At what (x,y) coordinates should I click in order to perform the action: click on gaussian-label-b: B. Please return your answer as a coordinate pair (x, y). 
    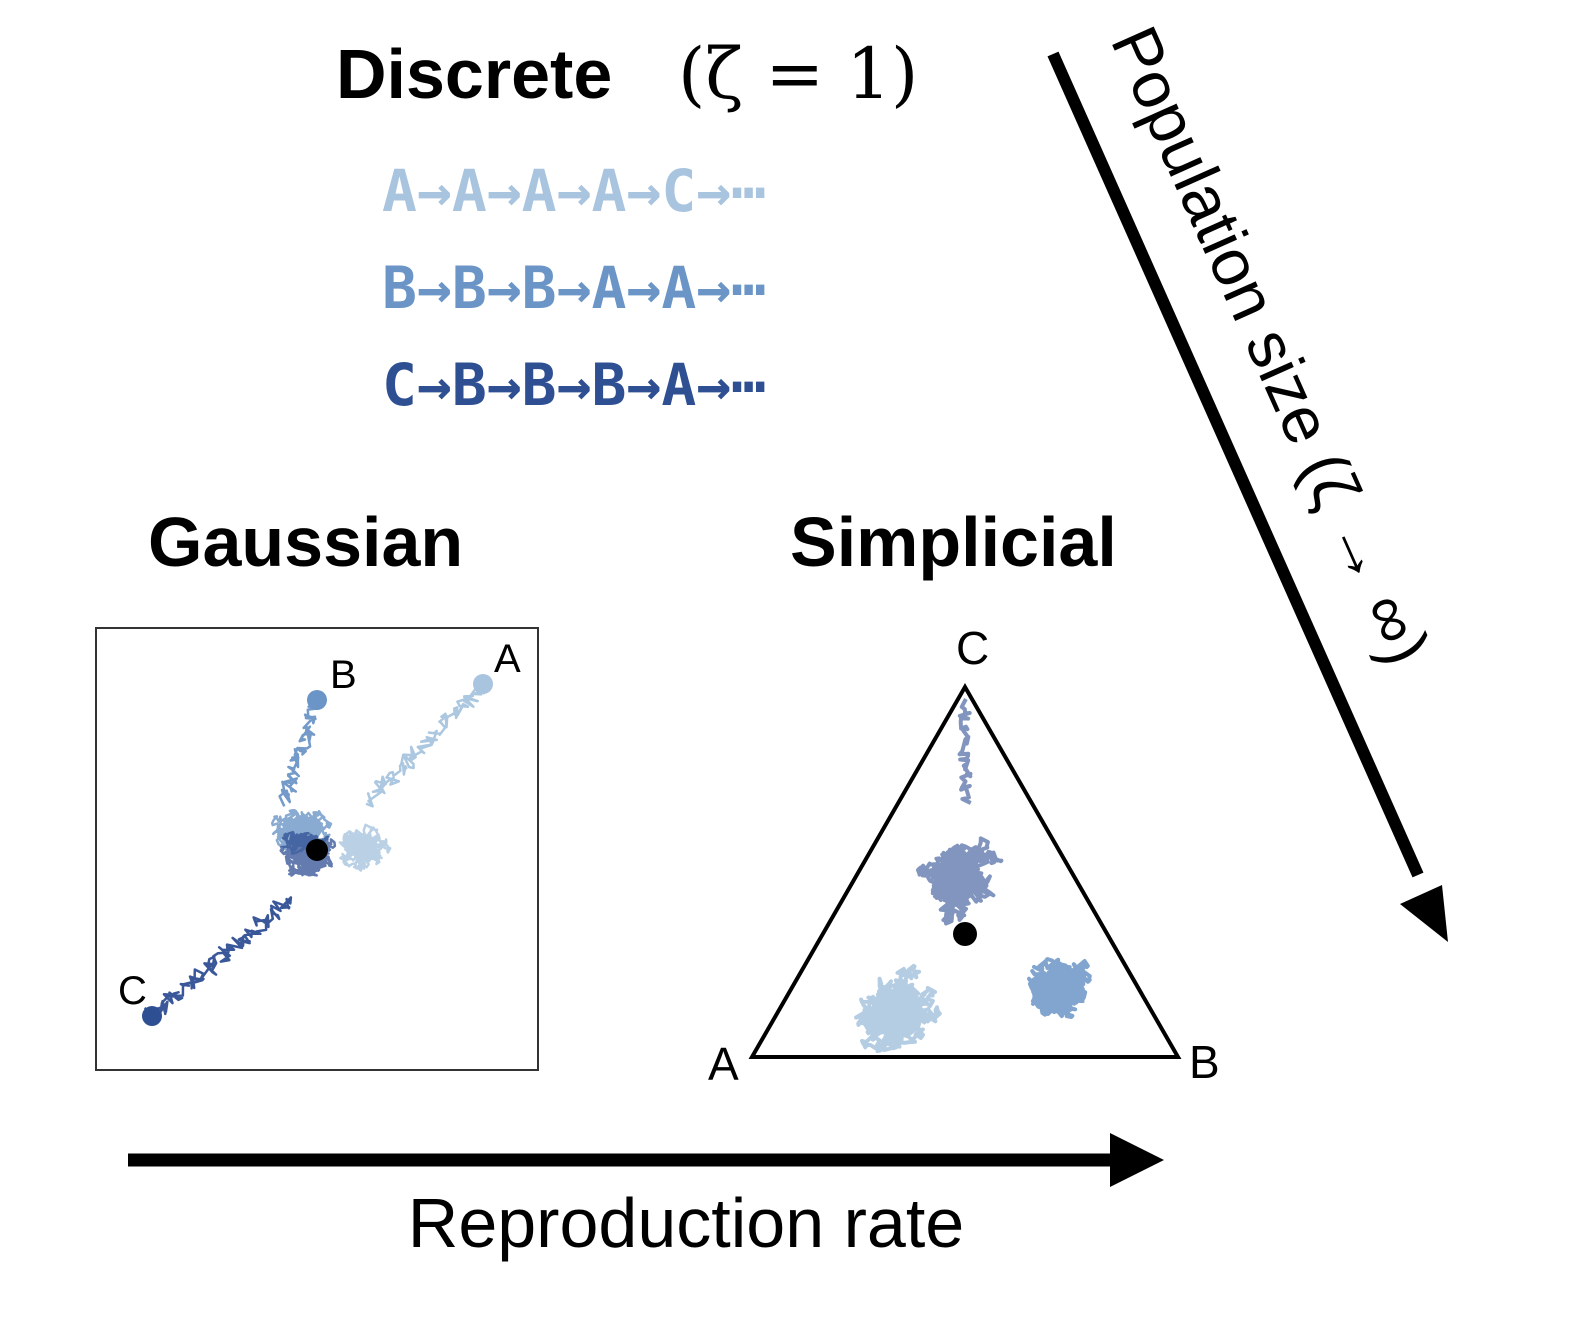
    Looking at the image, I should click on (343, 675).